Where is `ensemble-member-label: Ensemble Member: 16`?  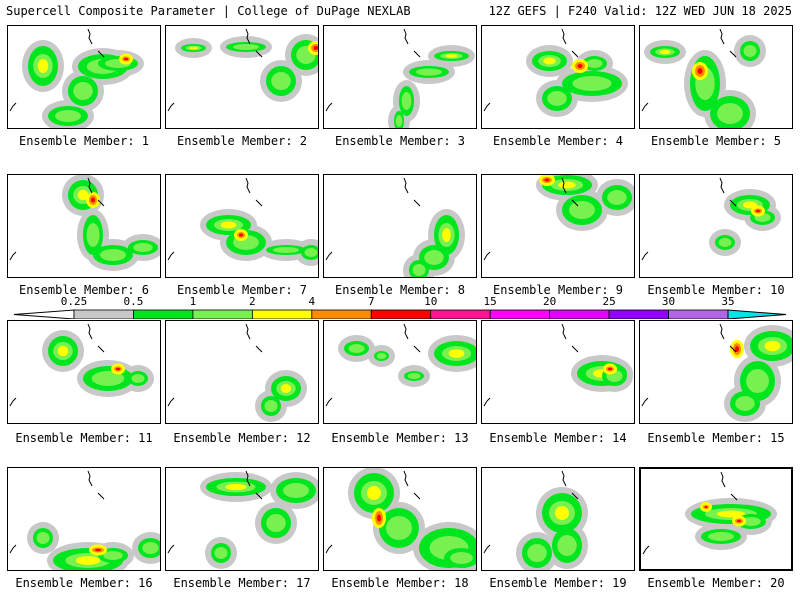
ensemble-member-label: Ensemble Member: 16 is located at coordinates (84, 583).